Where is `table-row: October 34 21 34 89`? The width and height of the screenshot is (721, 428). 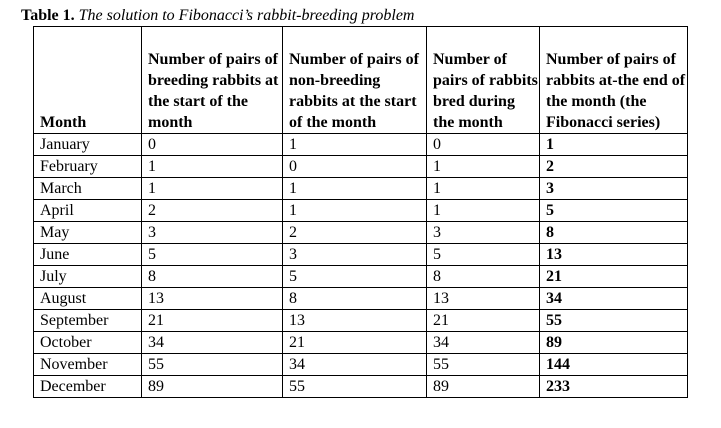
table-row: October 34 21 34 89 is located at coordinates (360, 342).